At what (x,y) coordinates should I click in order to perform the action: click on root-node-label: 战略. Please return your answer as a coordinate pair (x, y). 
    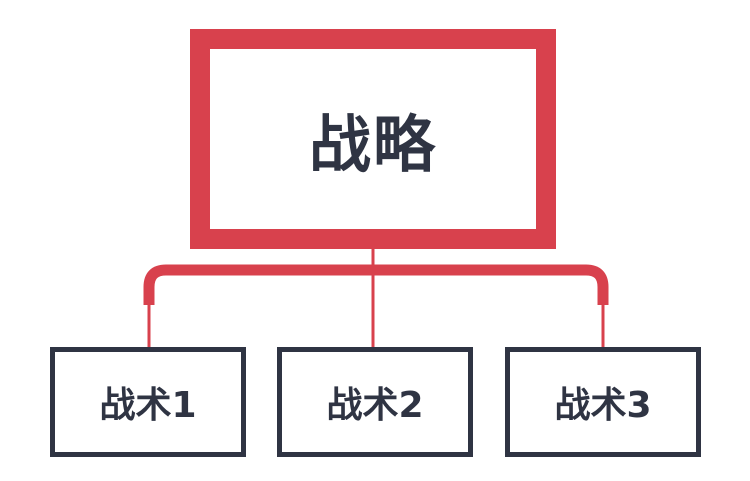
    Looking at the image, I should click on (372, 144).